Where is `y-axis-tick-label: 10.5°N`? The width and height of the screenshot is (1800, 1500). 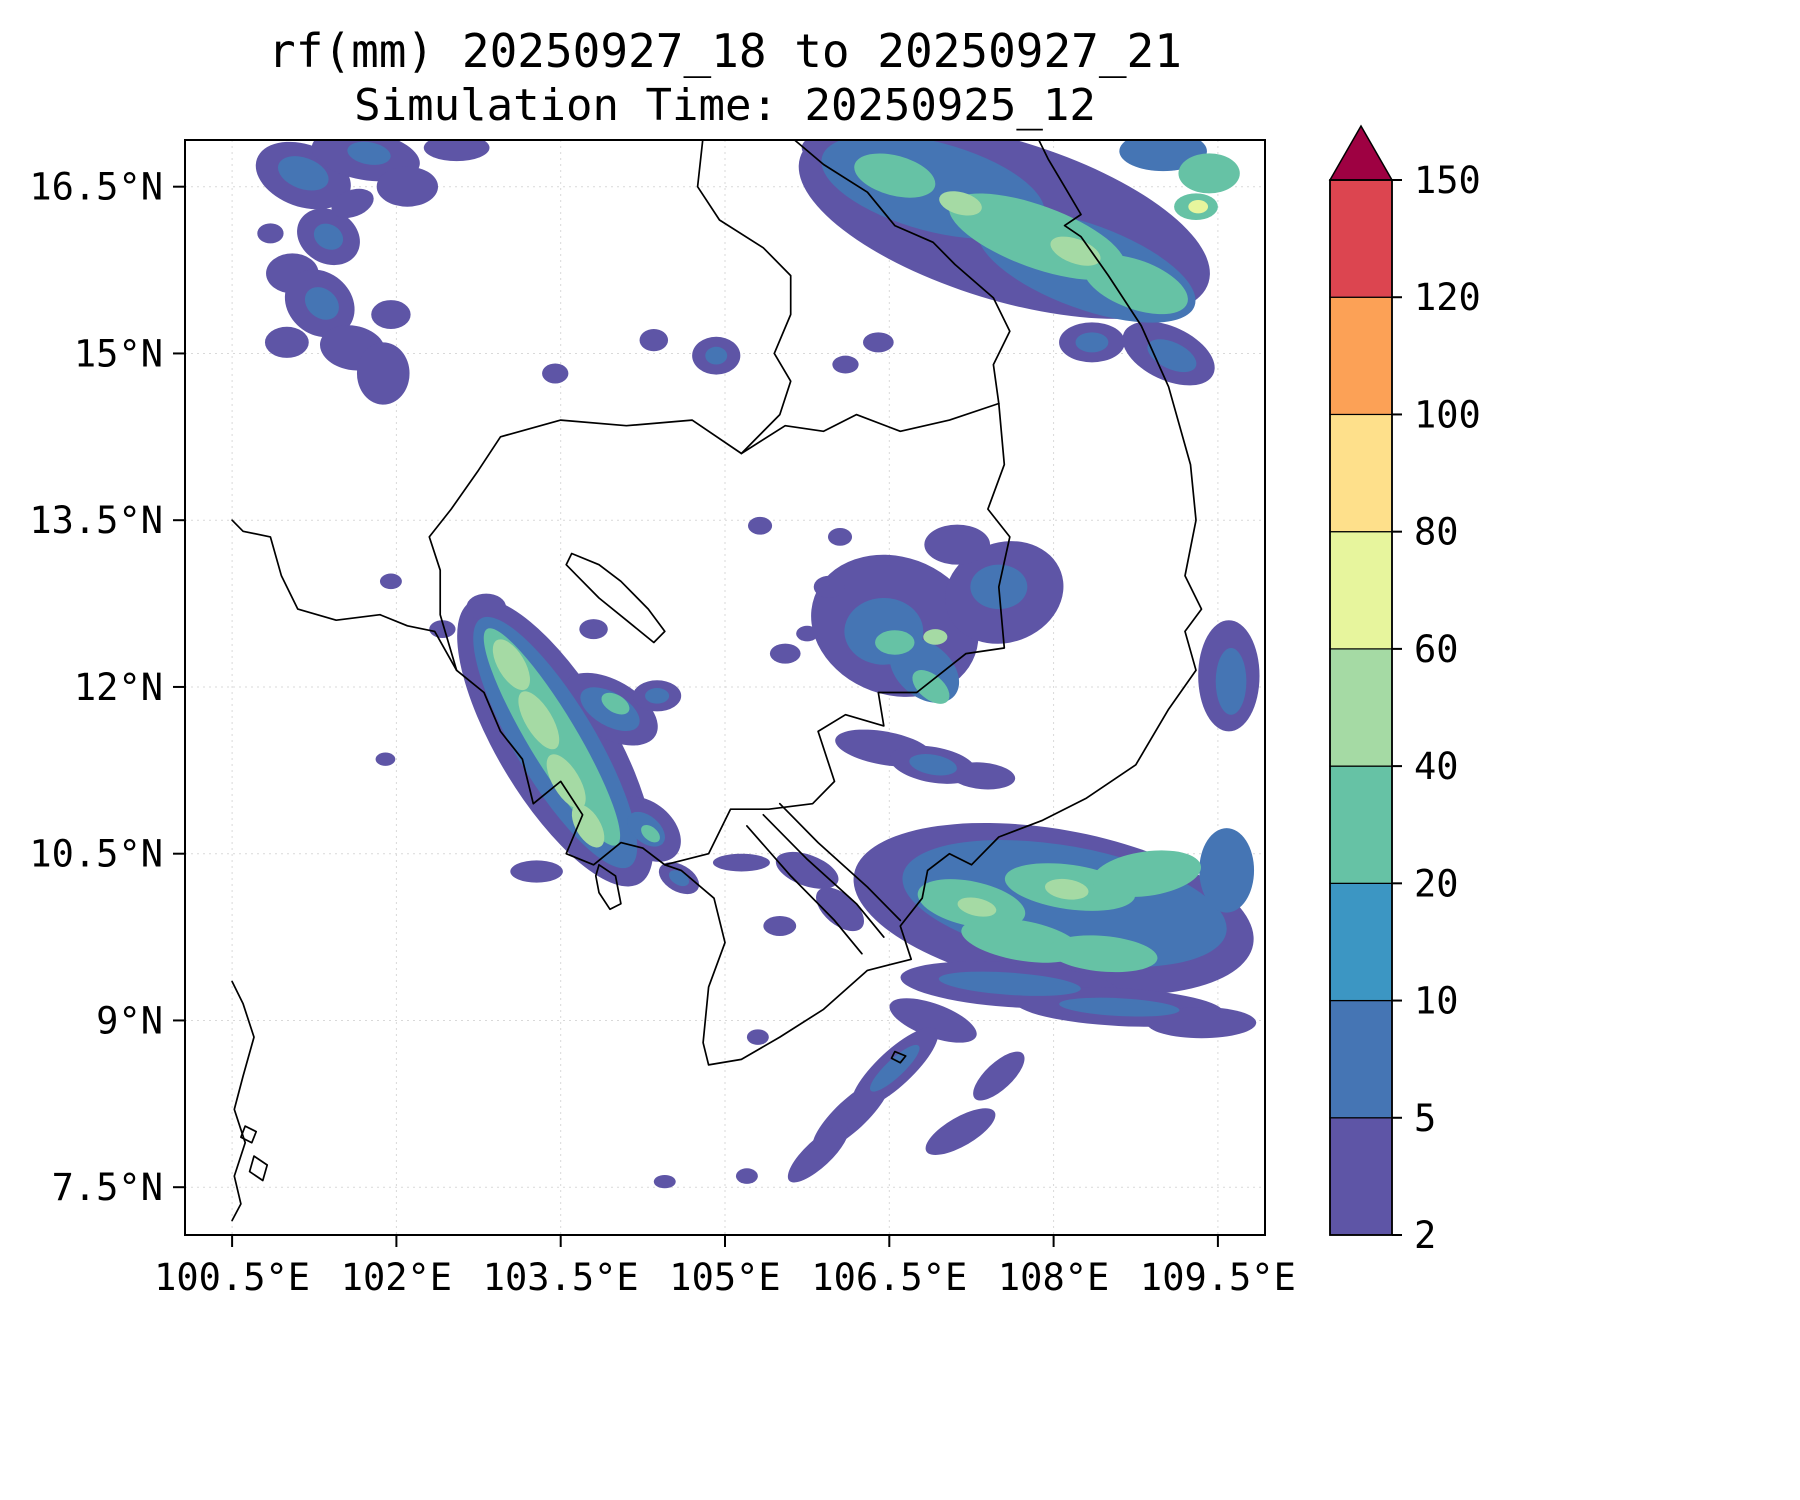 y-axis-tick-label: 10.5°N is located at coordinates (96, 854).